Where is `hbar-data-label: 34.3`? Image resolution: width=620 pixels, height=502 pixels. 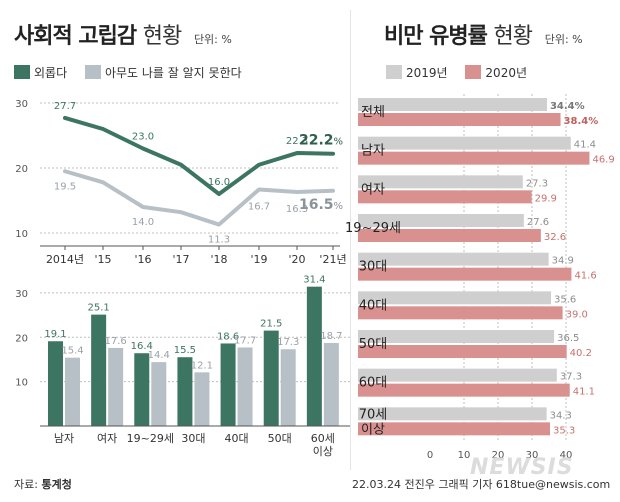
hbar-data-label: 34.3 is located at coordinates (561, 415).